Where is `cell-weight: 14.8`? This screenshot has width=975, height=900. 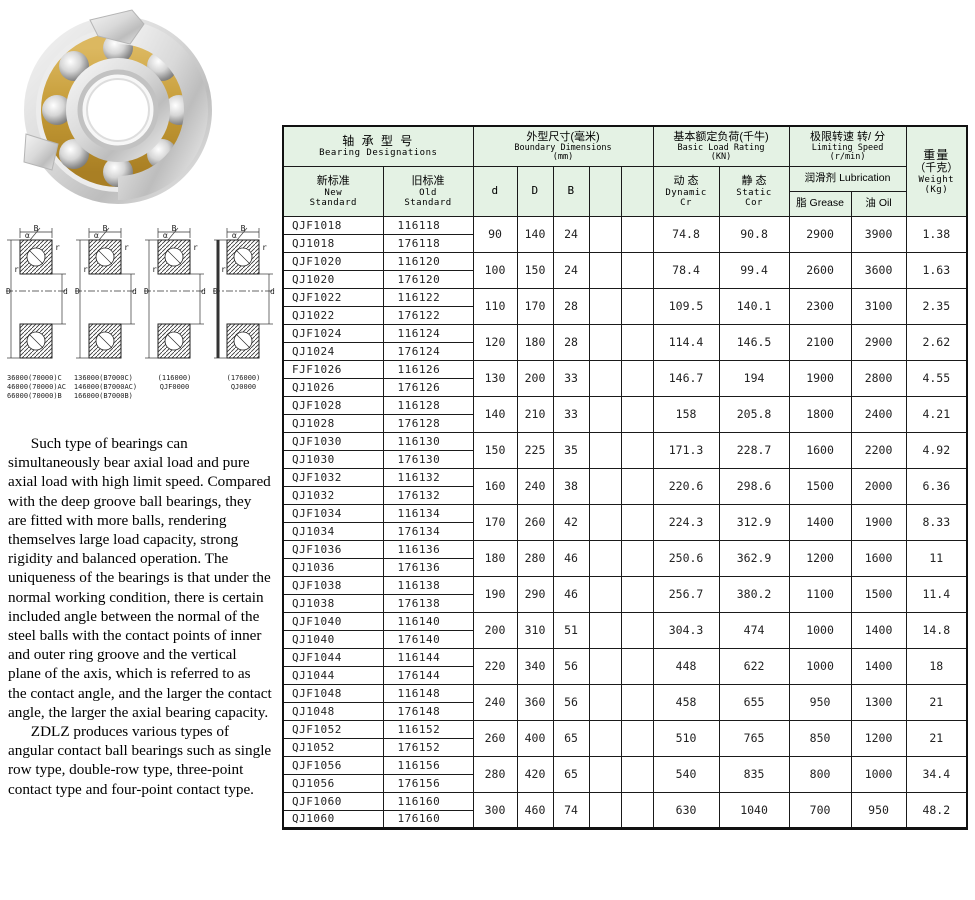 cell-weight: 14.8 is located at coordinates (936, 630).